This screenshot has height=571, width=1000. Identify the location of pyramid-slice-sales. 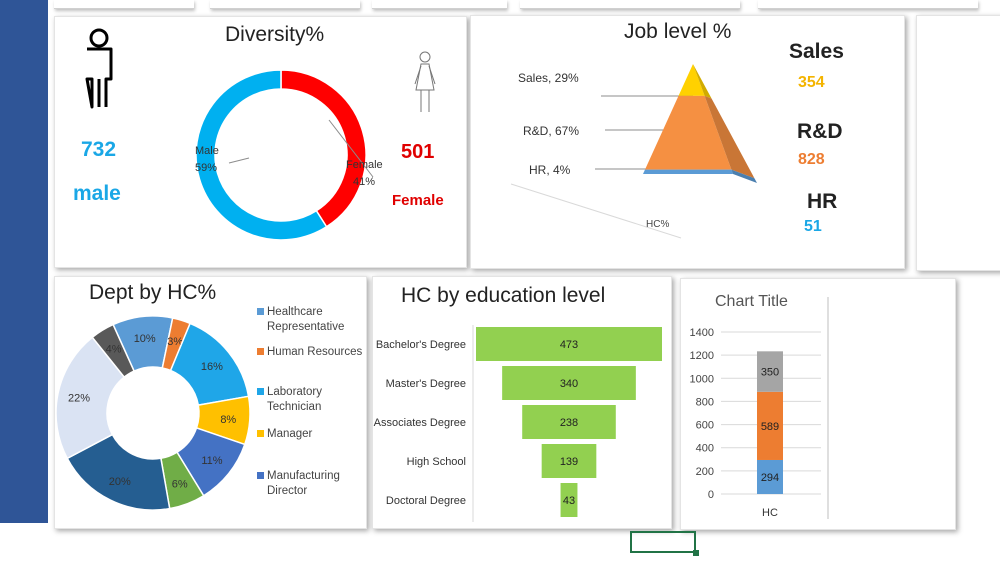
(691, 80).